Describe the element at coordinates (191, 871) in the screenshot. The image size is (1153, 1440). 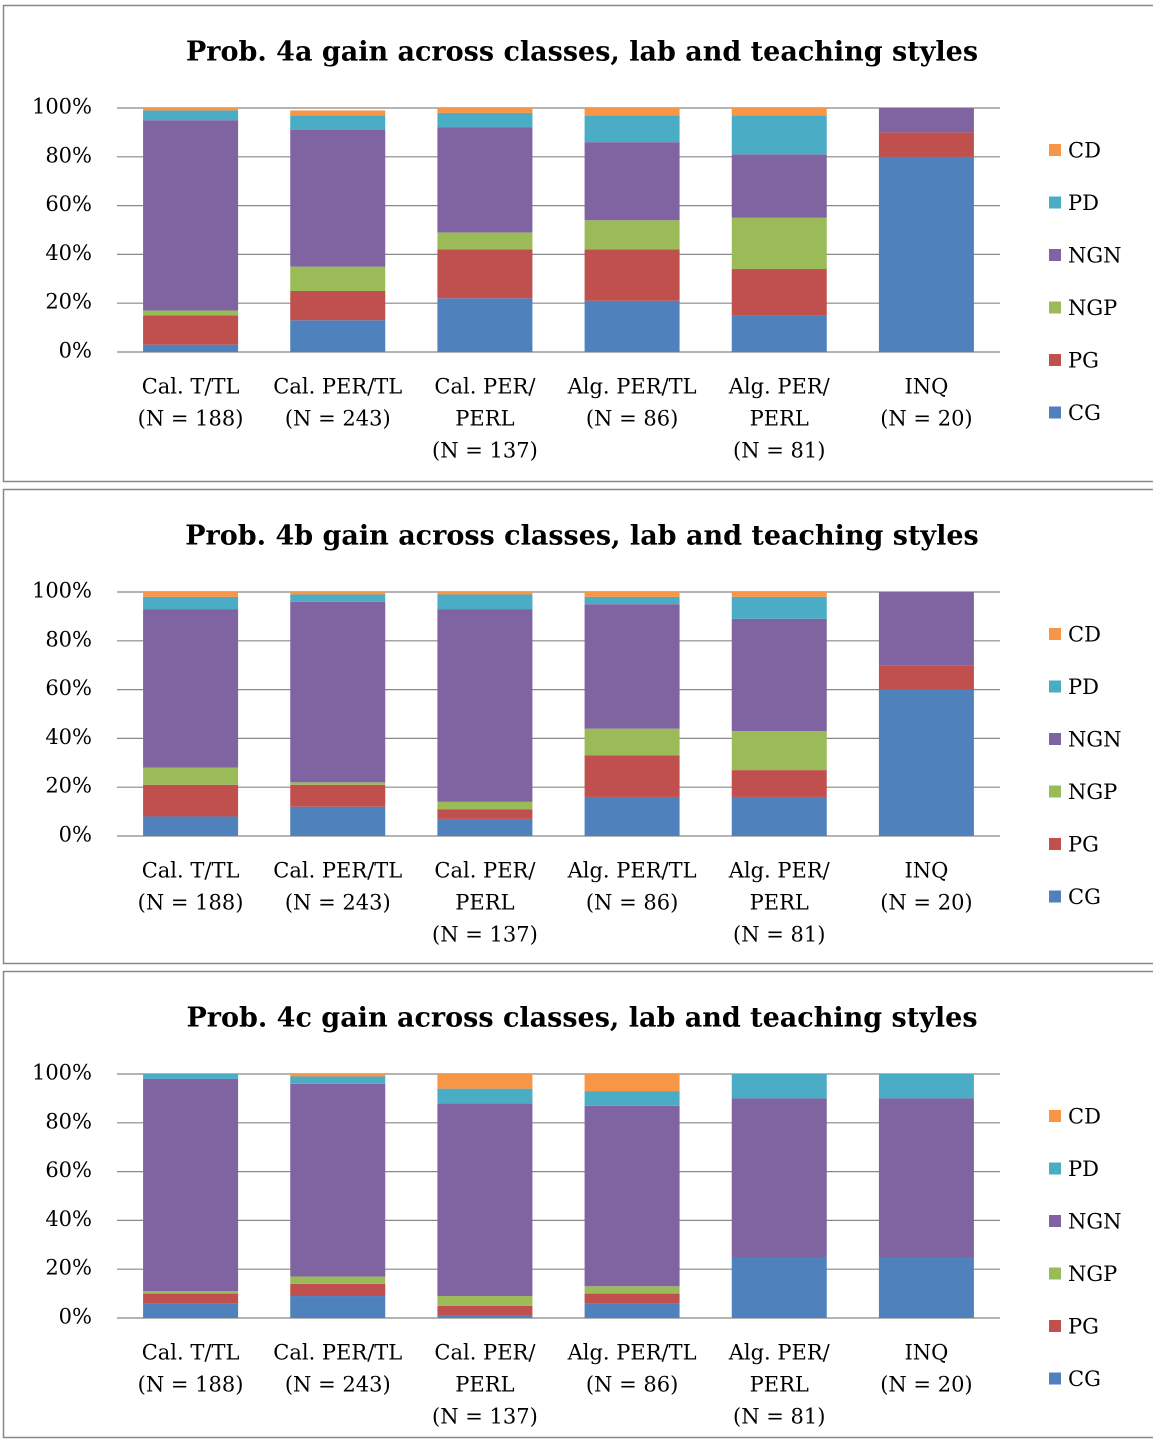
I see `x-tick-label: Cal. T/TL` at that location.